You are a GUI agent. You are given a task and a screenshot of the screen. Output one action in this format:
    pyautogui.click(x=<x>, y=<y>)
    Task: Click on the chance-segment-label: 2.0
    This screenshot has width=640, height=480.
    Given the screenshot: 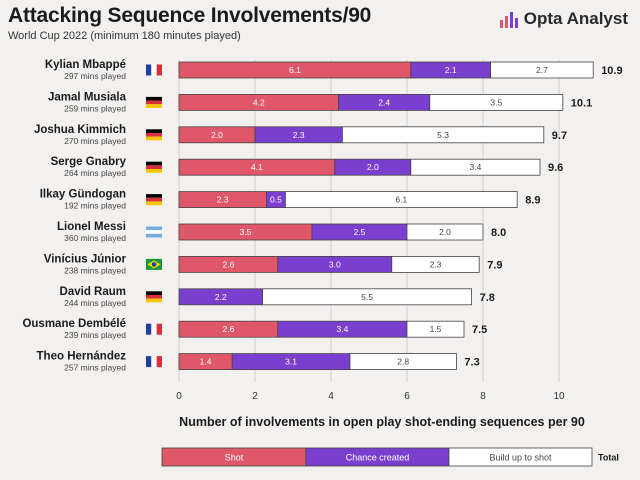 What is the action you would take?
    pyautogui.click(x=373, y=167)
    